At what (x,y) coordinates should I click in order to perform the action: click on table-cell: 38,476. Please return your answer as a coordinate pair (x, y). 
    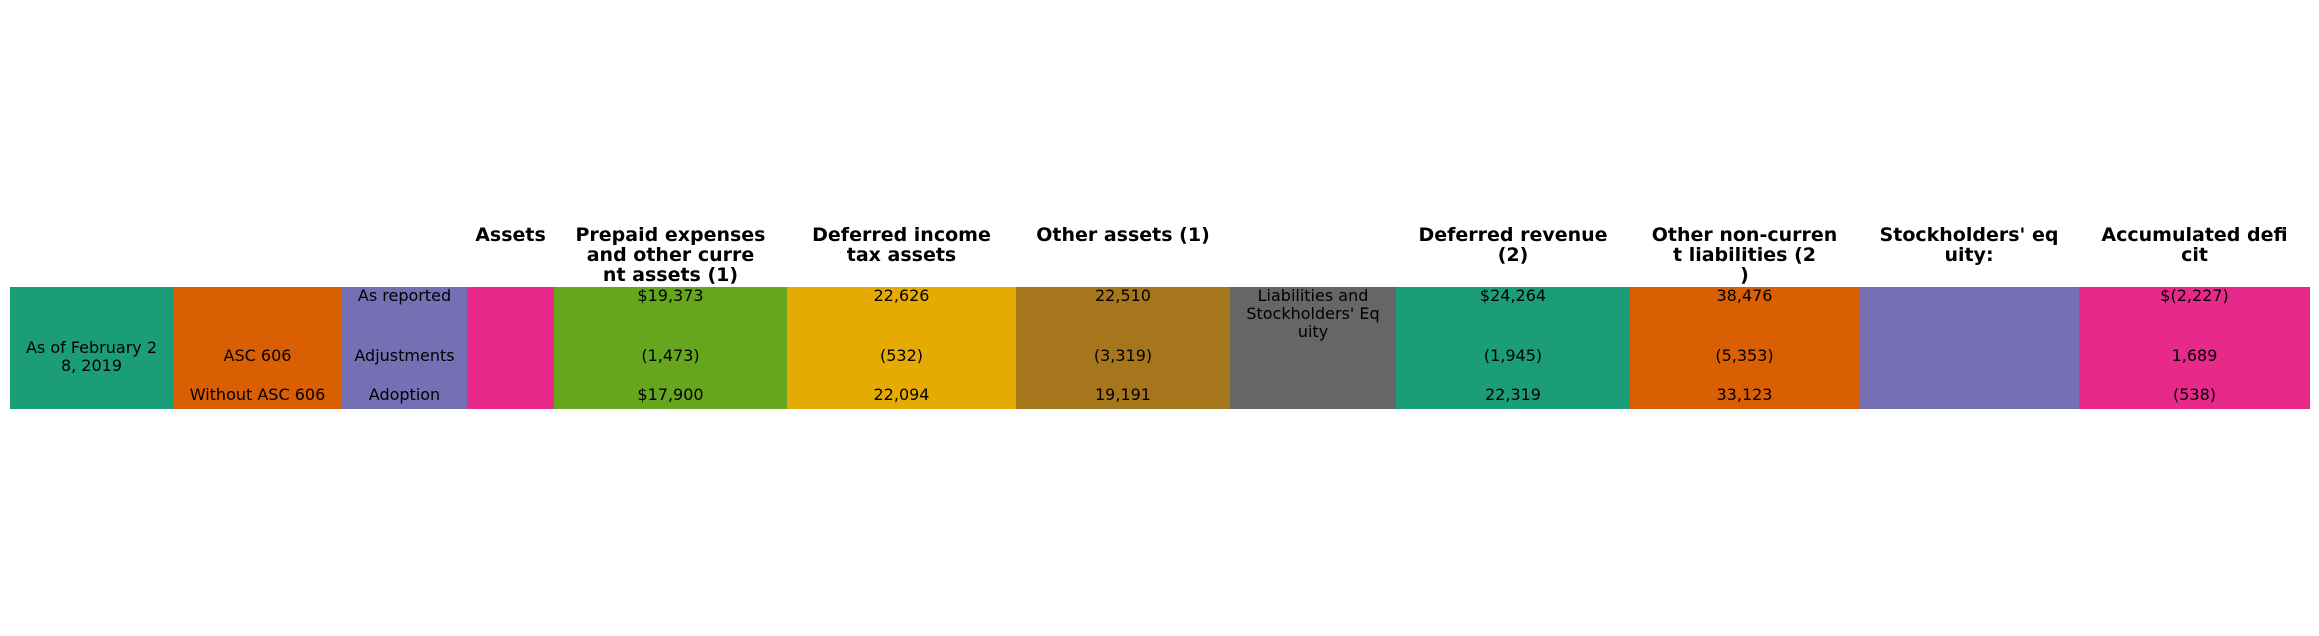
    Looking at the image, I should click on (1744, 295).